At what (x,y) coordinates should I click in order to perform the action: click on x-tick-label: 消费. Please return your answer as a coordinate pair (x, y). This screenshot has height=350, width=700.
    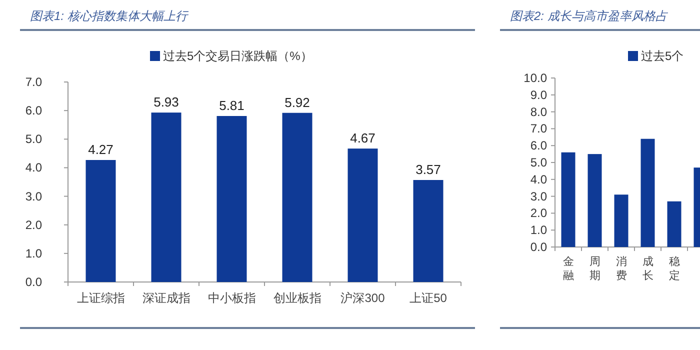
    Looking at the image, I should click on (621, 268).